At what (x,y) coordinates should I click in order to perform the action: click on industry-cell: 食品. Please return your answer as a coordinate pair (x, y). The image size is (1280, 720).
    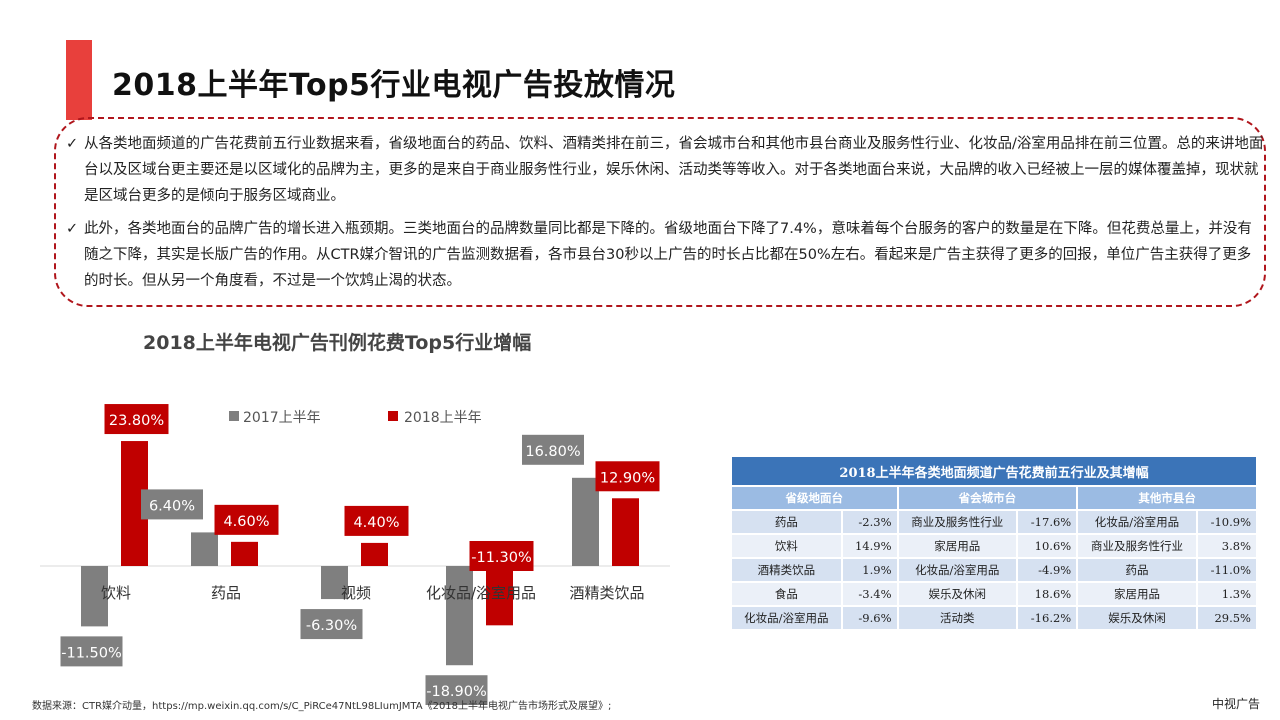
    Looking at the image, I should click on (786, 594).